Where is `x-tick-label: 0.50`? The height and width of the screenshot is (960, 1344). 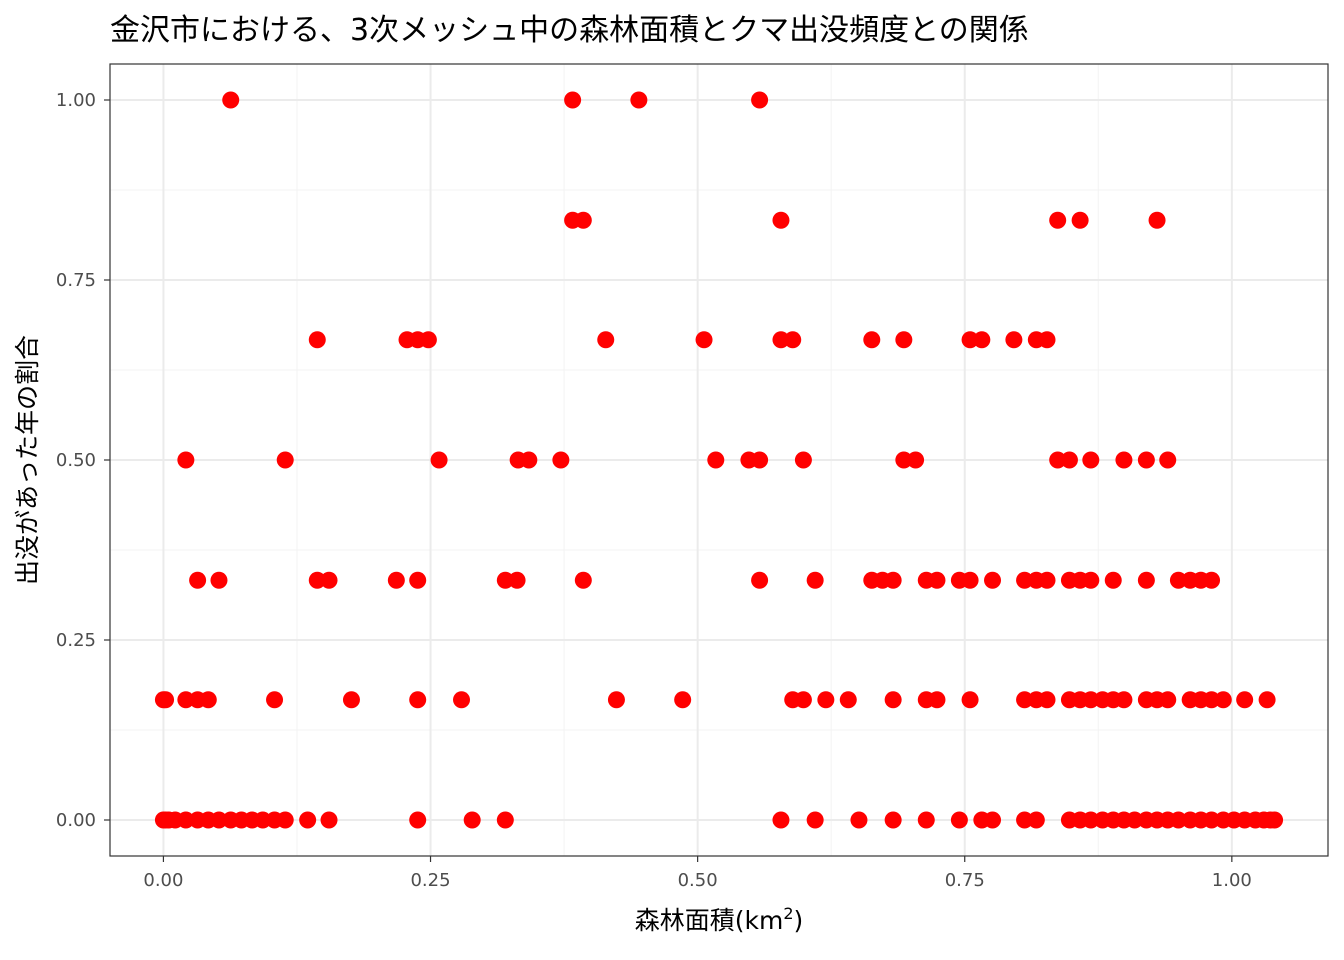
x-tick-label: 0.50 is located at coordinates (698, 880).